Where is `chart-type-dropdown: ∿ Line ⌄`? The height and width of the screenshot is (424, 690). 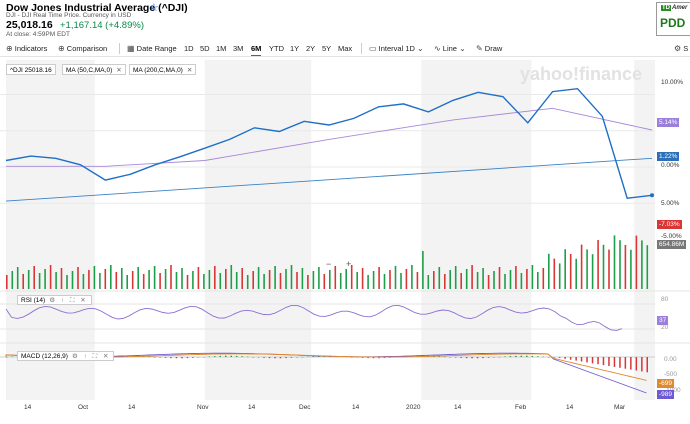 chart-type-dropdown: ∿ Line ⌄ is located at coordinates (450, 48).